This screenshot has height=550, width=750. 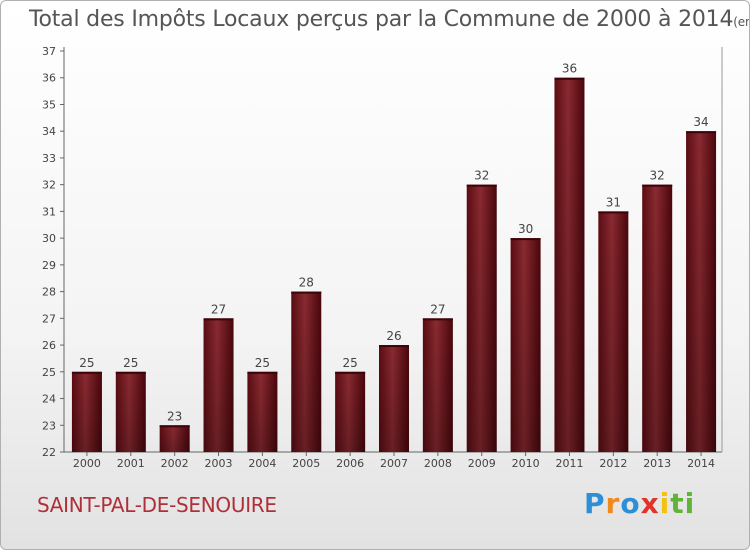 What do you see at coordinates (131, 463) in the screenshot?
I see `x-tick-label: 2001` at bounding box center [131, 463].